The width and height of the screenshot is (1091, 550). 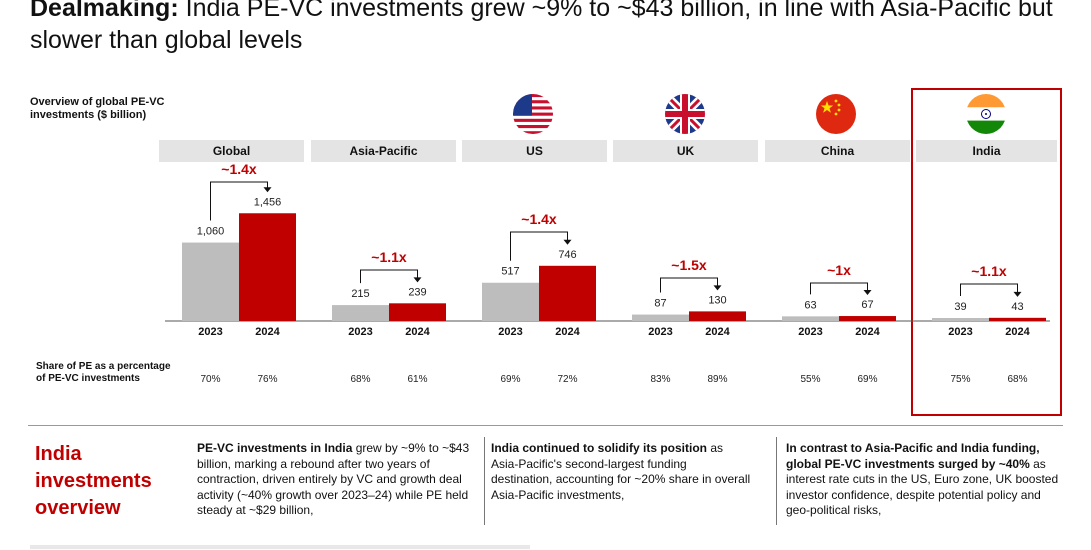 What do you see at coordinates (389, 257) in the screenshot?
I see `growth-label-asia-pacific: ~1.1x` at bounding box center [389, 257].